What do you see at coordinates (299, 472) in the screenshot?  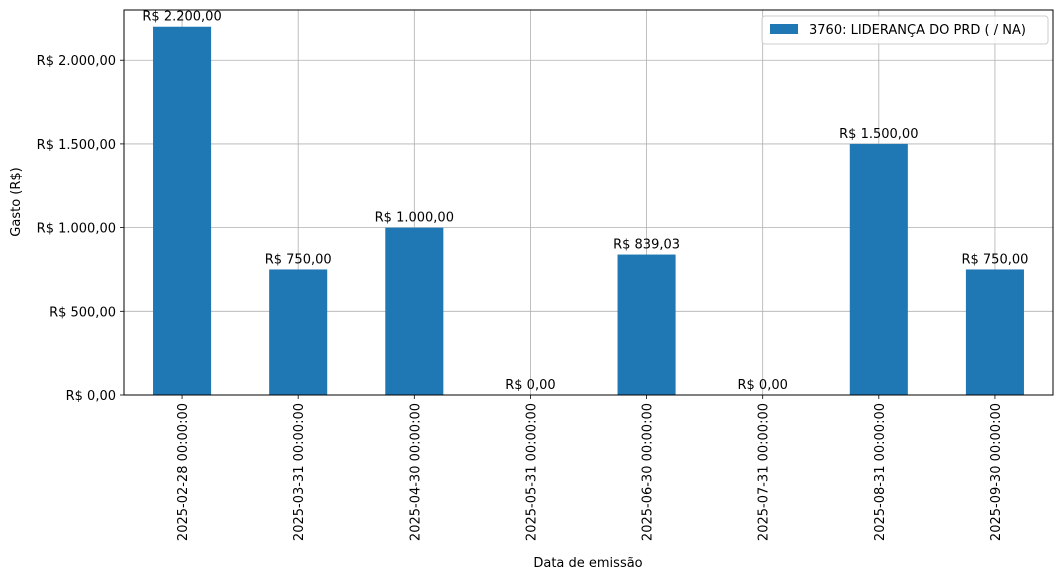 I see `x-tick-label: 2025-03-31 00:00:00` at bounding box center [299, 472].